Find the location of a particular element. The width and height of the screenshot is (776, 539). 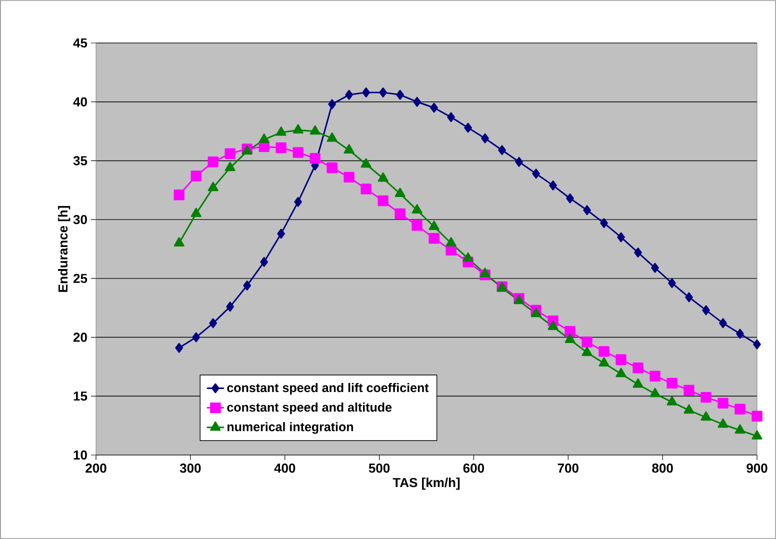

y-tick-label: 25 is located at coordinates (80, 279).